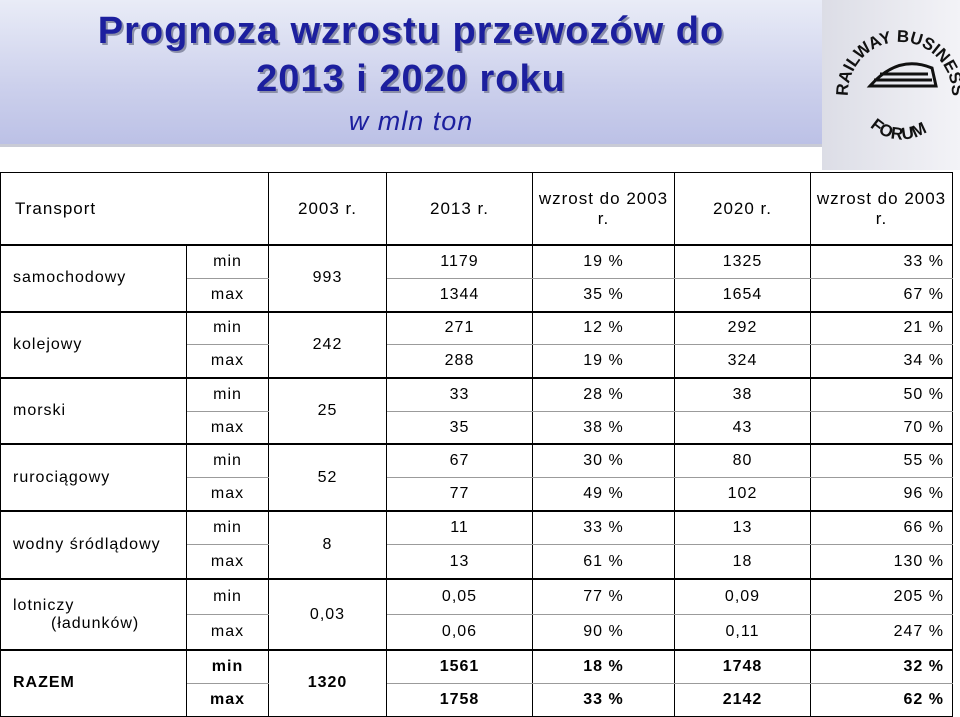 This screenshot has height=717, width=960. Describe the element at coordinates (881, 561) in the screenshot. I see `growth-2020: 130 %` at that location.